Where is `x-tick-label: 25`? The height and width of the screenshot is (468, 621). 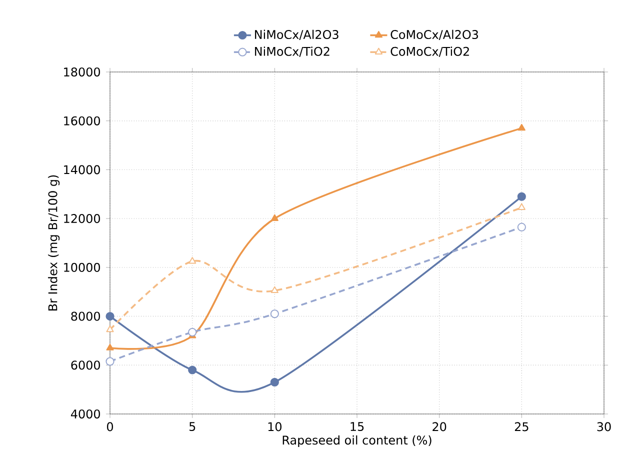
x-tick-label: 25 is located at coordinates (521, 427).